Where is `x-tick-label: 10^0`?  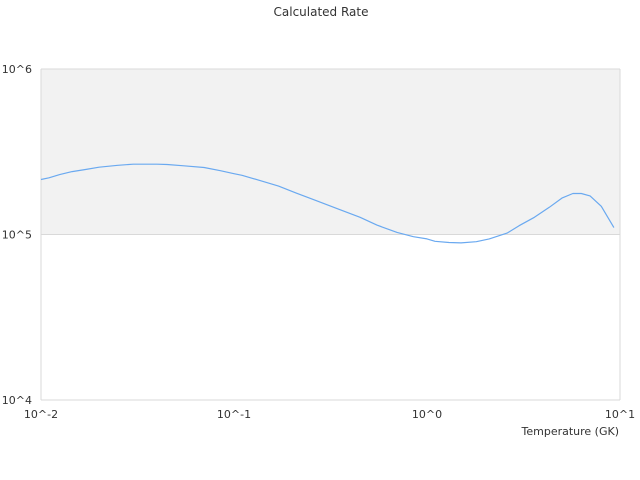 x-tick-label: 10^0 is located at coordinates (427, 414).